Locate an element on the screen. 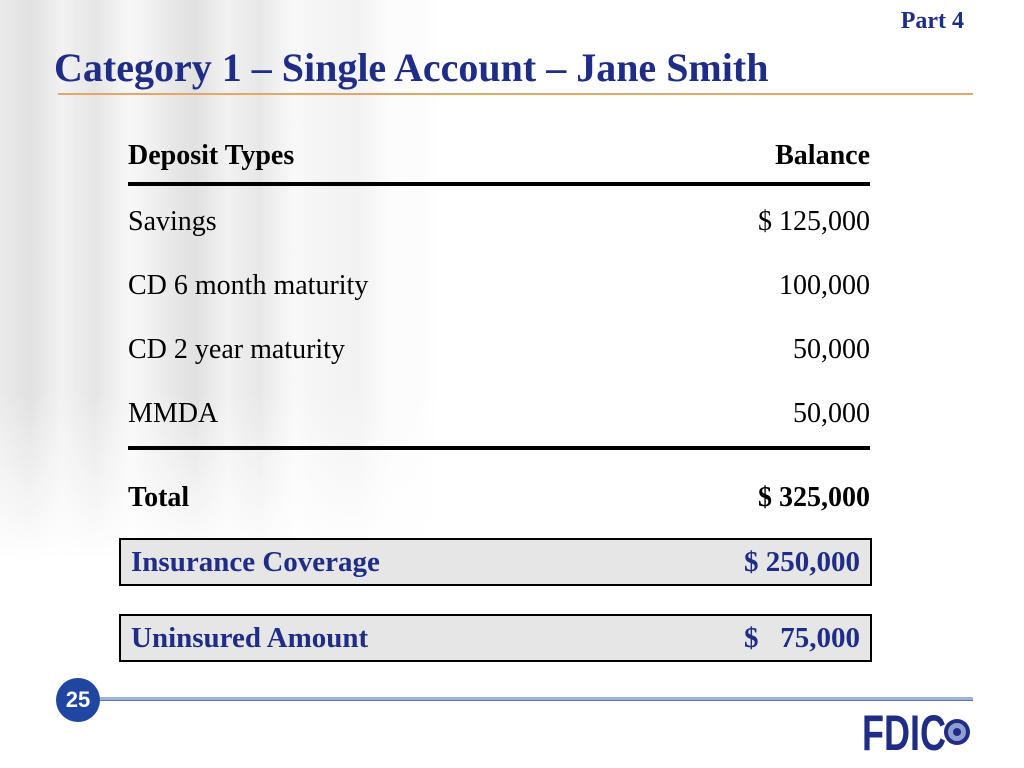 This screenshot has width=1024, height=768. total-row: Total $ 325,000 is located at coordinates (499, 498).